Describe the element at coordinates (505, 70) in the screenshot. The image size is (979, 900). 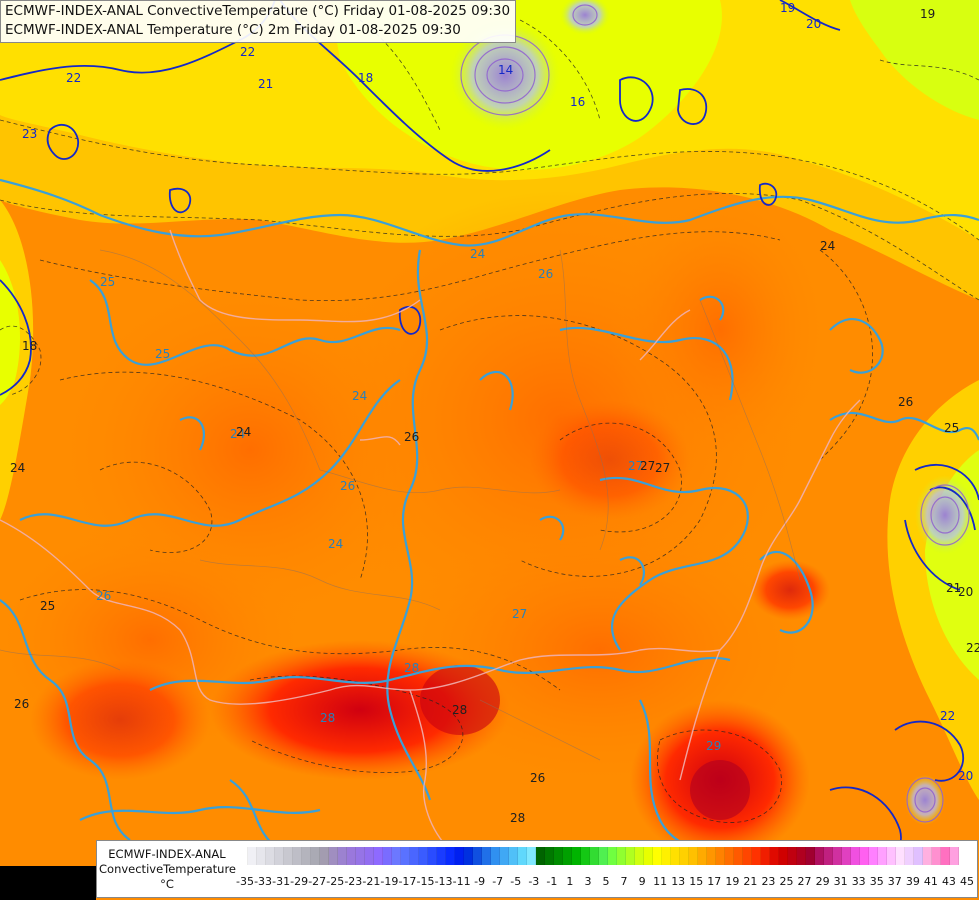
I see `navy-contour-label: 14` at that location.